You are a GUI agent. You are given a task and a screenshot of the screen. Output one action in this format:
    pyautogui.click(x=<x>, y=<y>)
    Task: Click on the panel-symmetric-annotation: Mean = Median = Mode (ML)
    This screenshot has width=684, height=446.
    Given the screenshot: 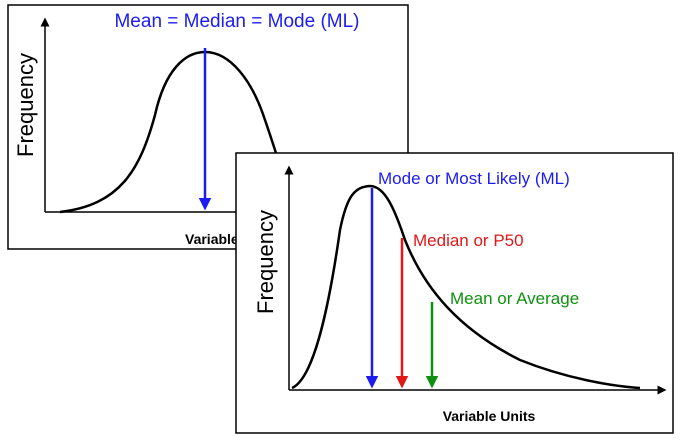 What is the action you would take?
    pyautogui.click(x=236, y=21)
    